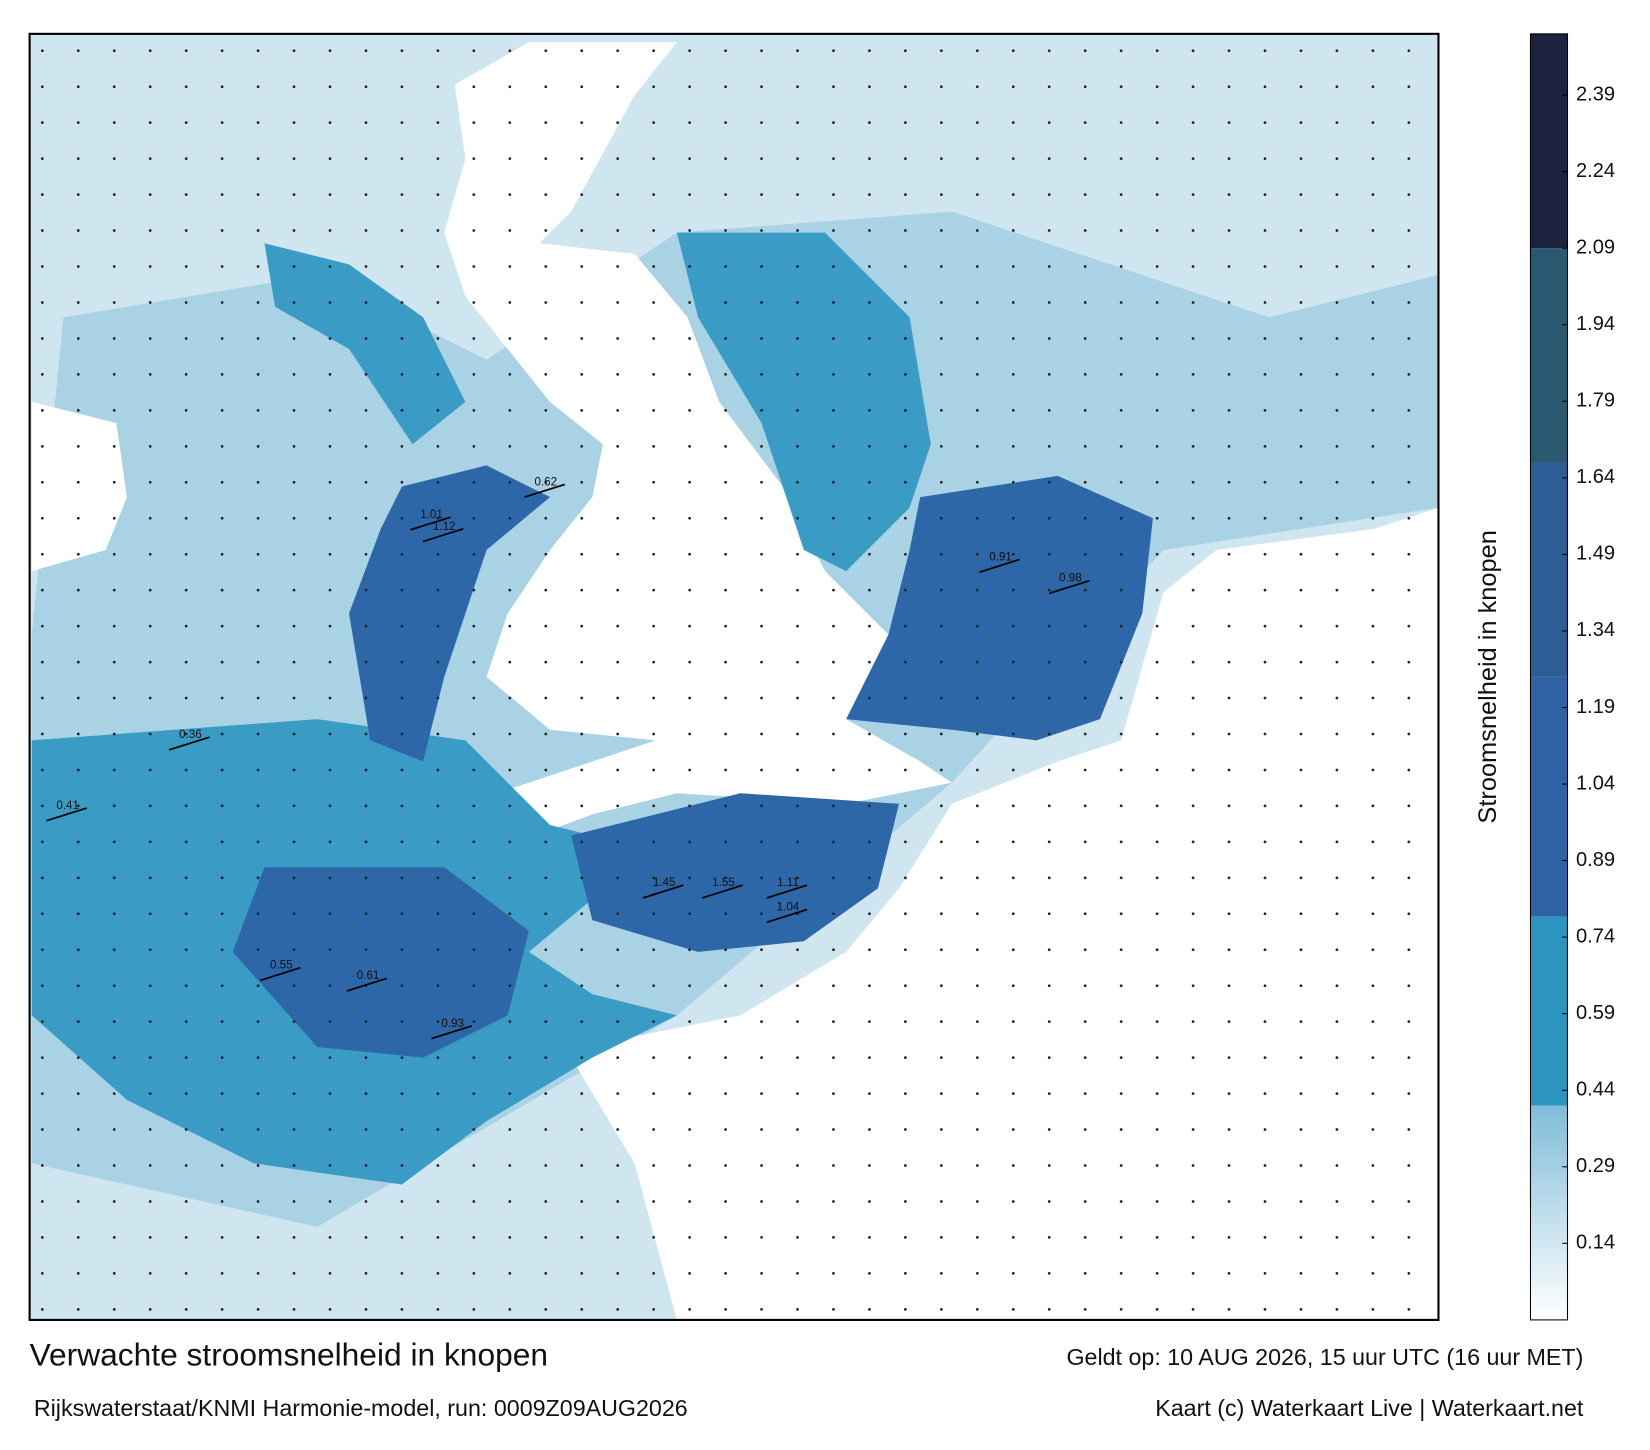 The height and width of the screenshot is (1450, 1650). I want to click on channel, so click(365, 344).